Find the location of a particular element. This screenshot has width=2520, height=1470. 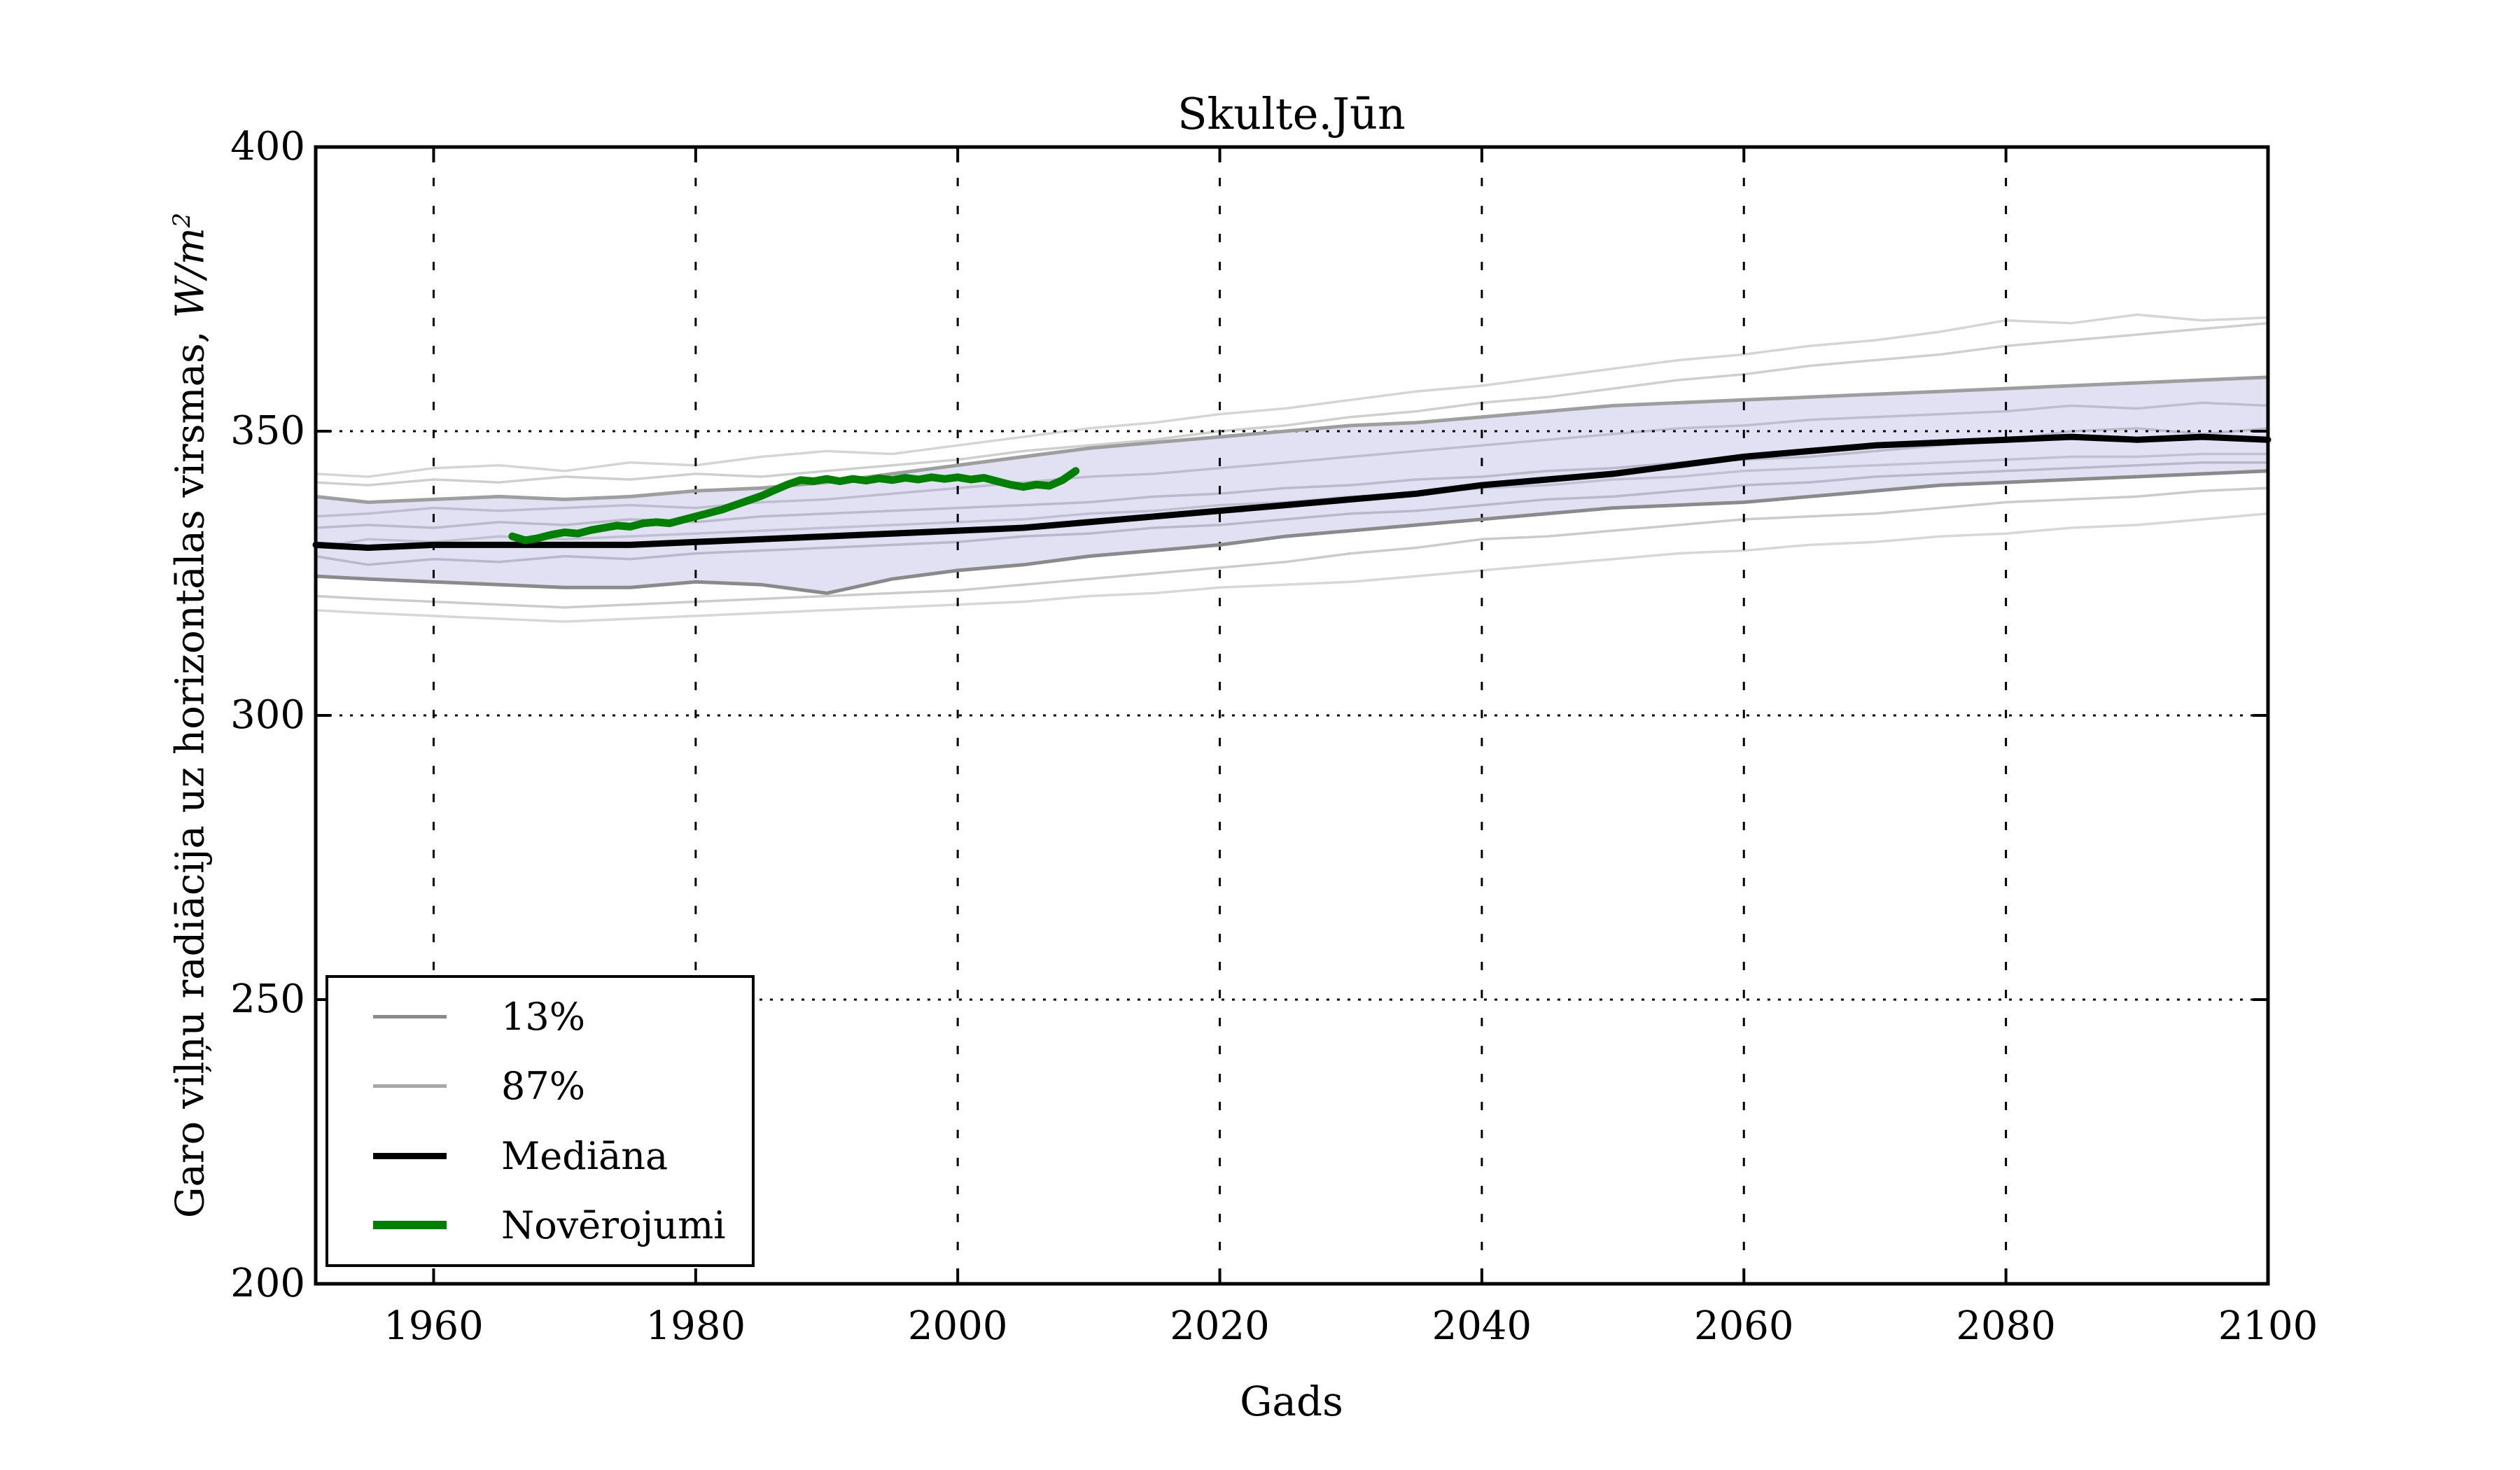

legend-row-noverojumi: Novērojumi is located at coordinates (540, 1225).